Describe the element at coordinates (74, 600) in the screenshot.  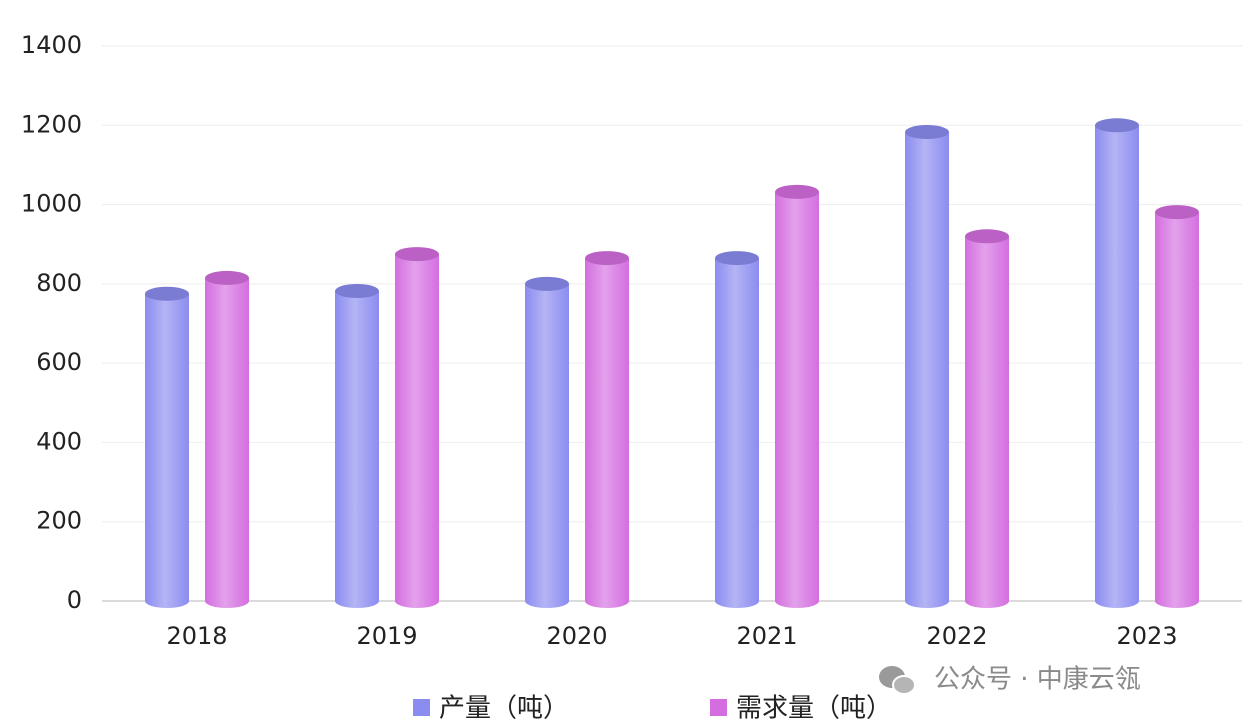
I see `y-tick-label: 0` at that location.